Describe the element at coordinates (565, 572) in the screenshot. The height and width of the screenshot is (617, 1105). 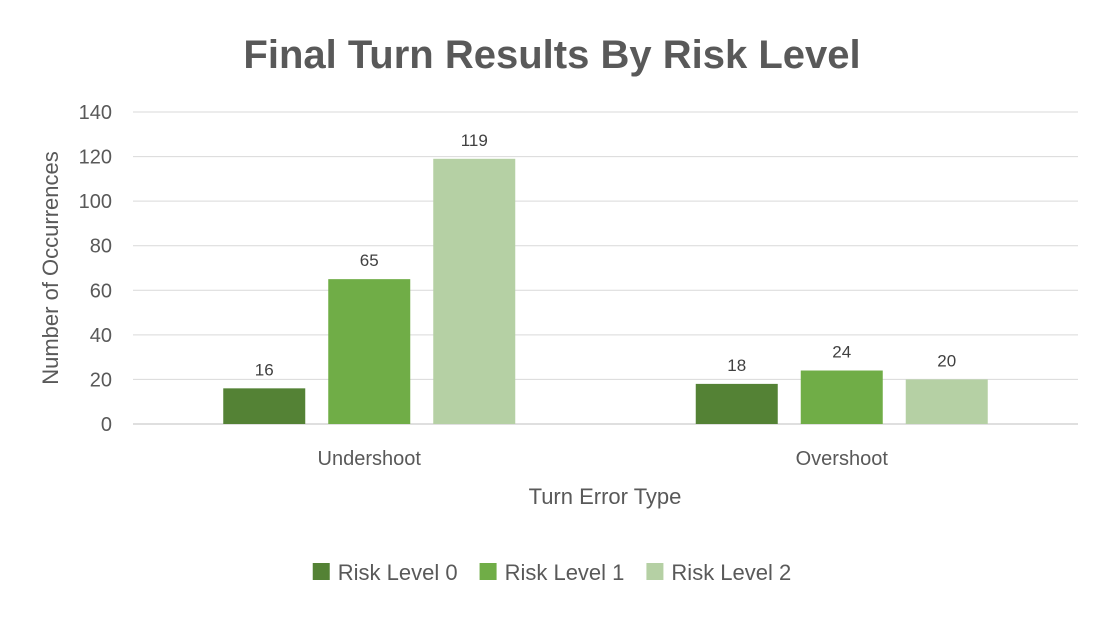
I see `legend-label: Risk Level 1` at that location.